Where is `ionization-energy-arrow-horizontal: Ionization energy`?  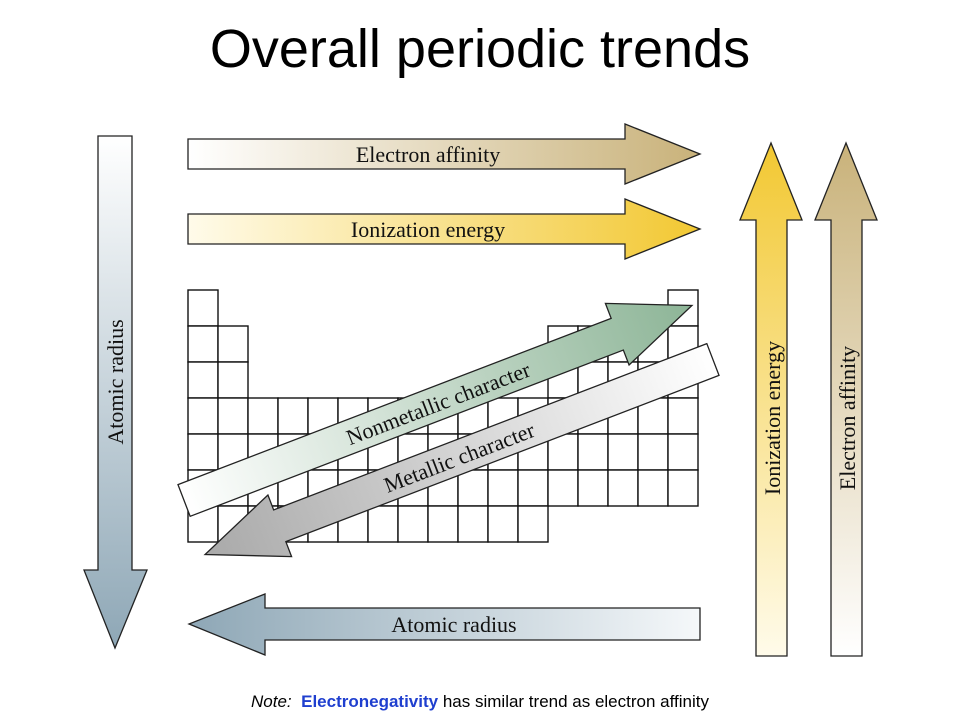
ionization-energy-arrow-horizontal: Ionization energy is located at coordinates (444, 229).